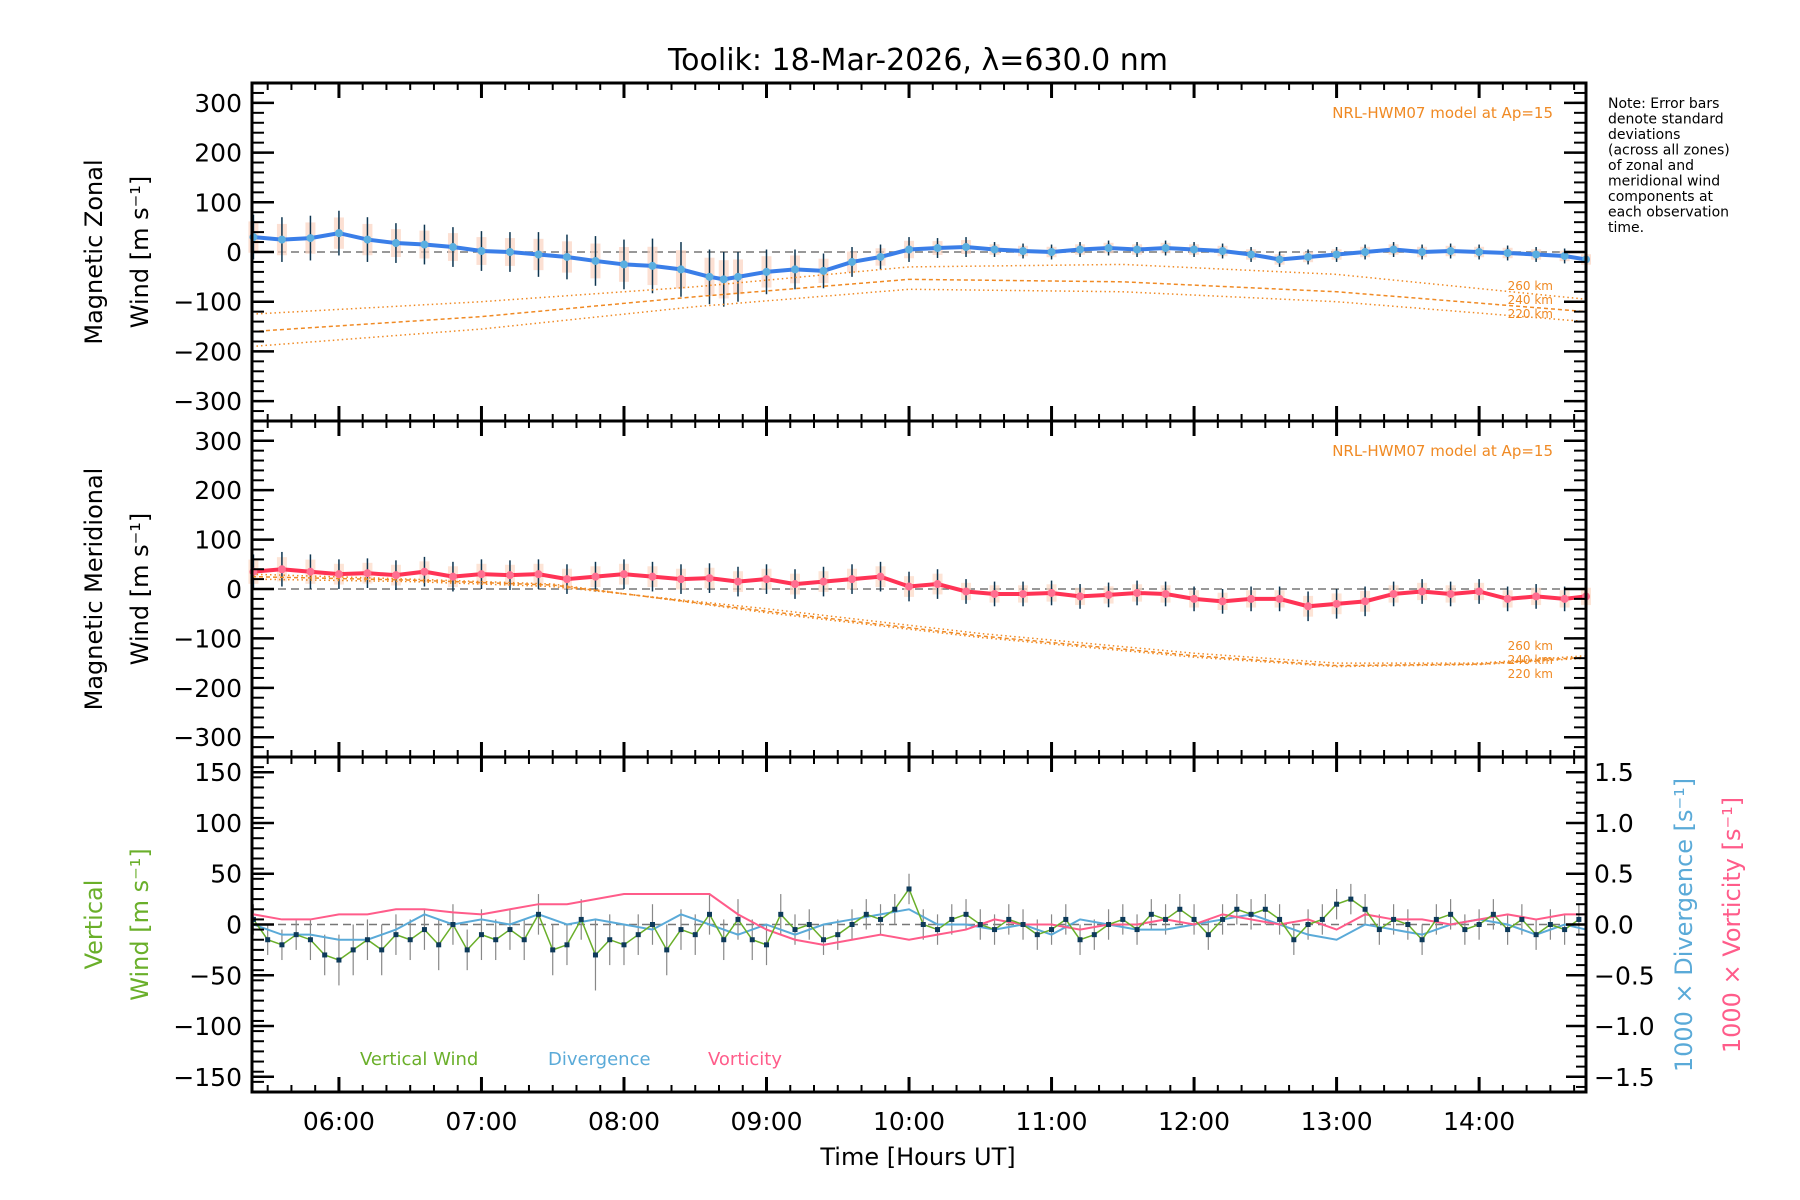 The height and width of the screenshot is (1200, 1800). Describe the element at coordinates (234, 252) in the screenshot. I see `y-tick-label: 0` at that location.